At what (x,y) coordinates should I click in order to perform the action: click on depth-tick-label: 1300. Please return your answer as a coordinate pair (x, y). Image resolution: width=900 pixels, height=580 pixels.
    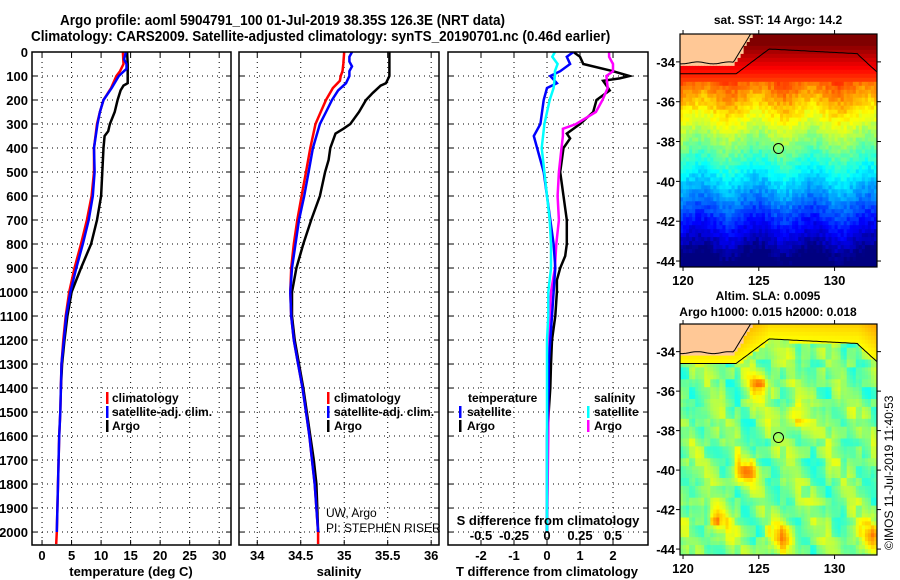
    Looking at the image, I should click on (14, 364).